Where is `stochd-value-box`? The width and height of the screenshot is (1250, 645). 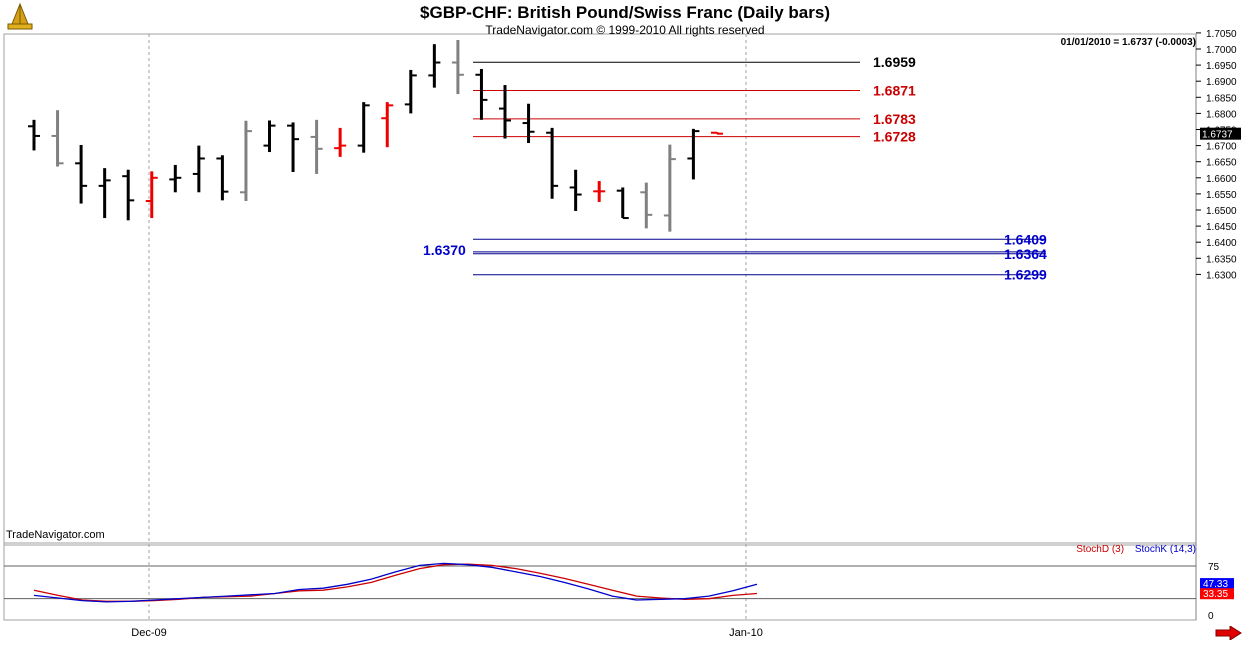
stochd-value-box is located at coordinates (1217, 594).